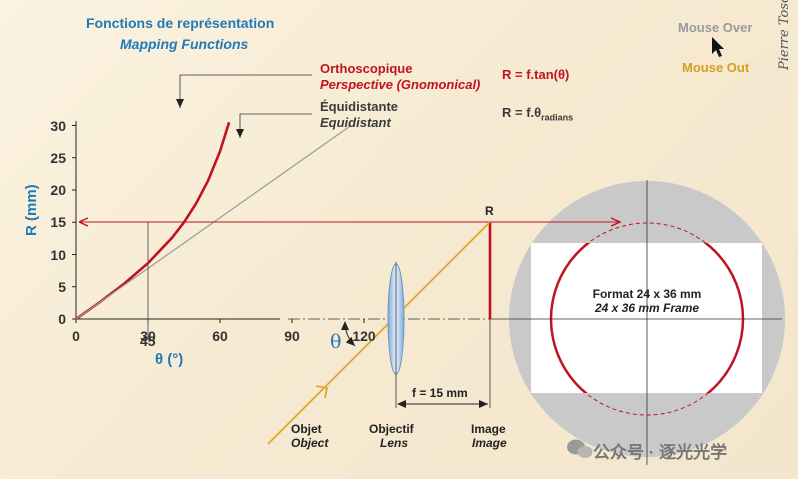 Image resolution: width=798 pixels, height=479 pixels. What do you see at coordinates (62, 286) in the screenshot?
I see `y-tick-label: 5` at bounding box center [62, 286].